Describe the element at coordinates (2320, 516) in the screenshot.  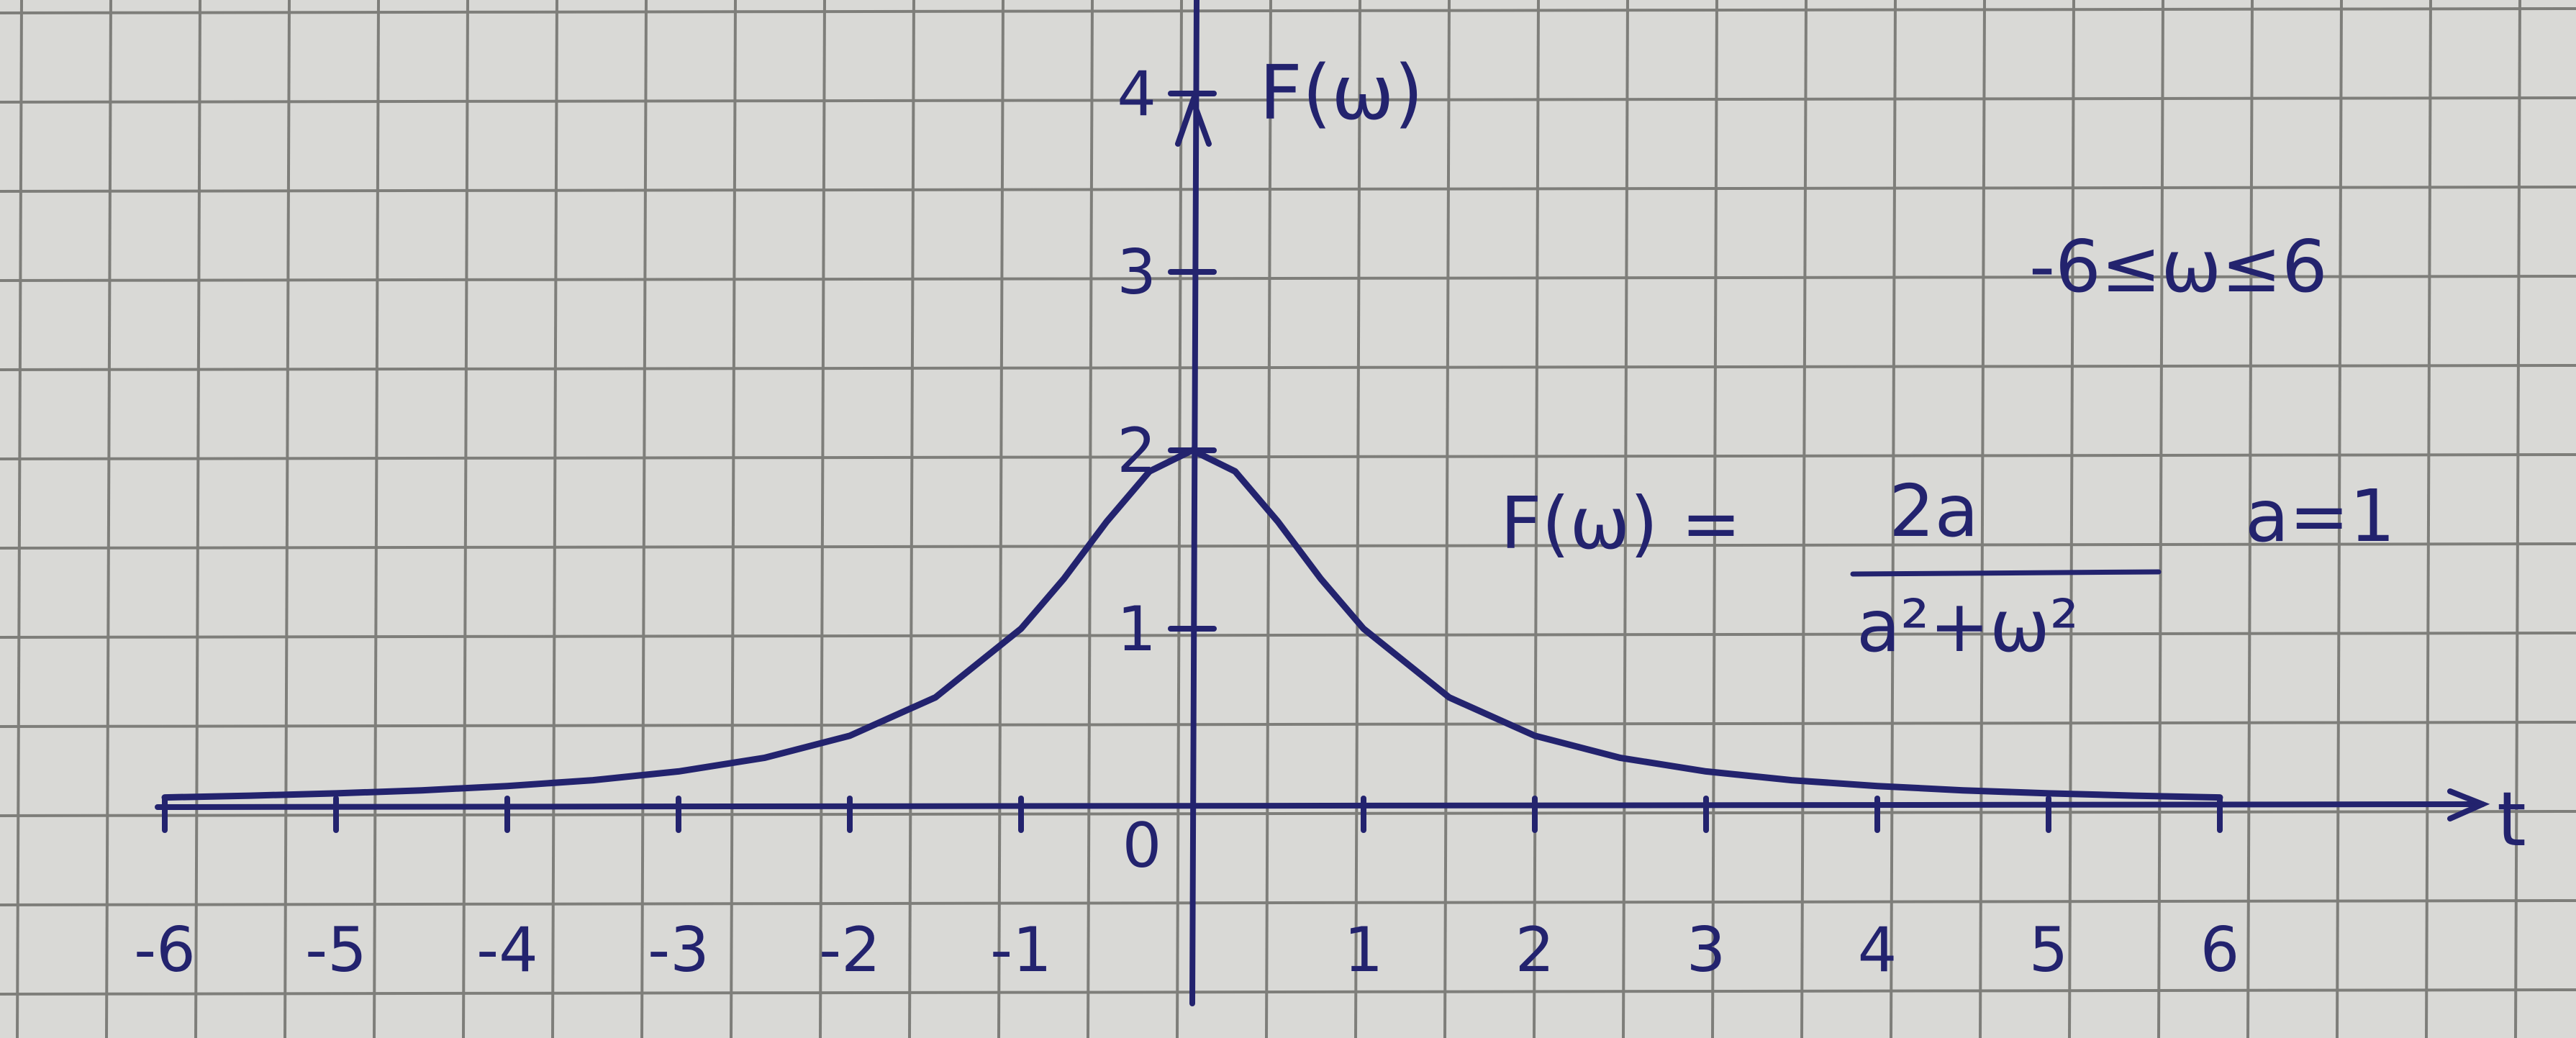
I see `parameter-annotation: a=1` at that location.